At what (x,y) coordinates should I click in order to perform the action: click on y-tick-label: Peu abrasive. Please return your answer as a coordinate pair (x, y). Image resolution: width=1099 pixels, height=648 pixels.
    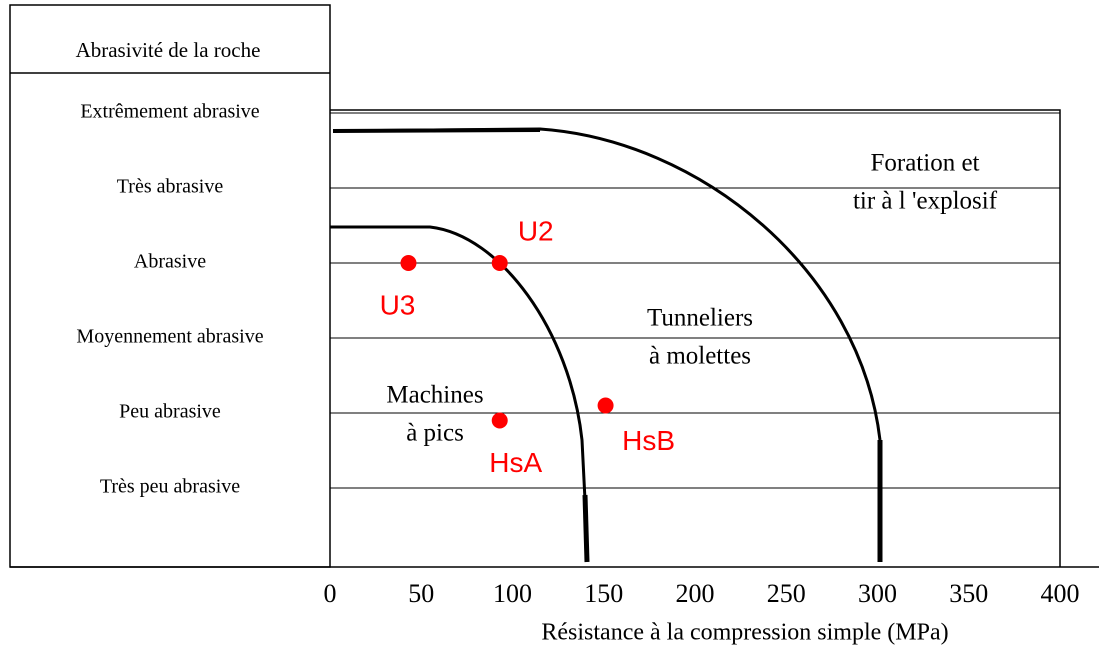
    Looking at the image, I should click on (170, 412).